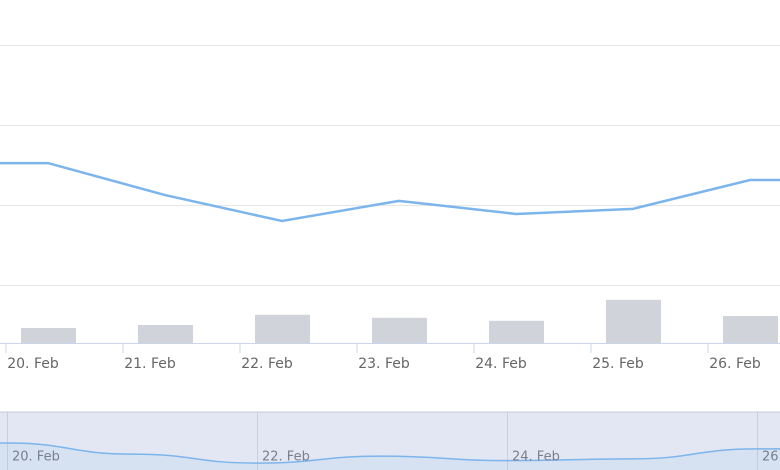 Image resolution: width=780 pixels, height=470 pixels. I want to click on navigator-background, so click(390, 441).